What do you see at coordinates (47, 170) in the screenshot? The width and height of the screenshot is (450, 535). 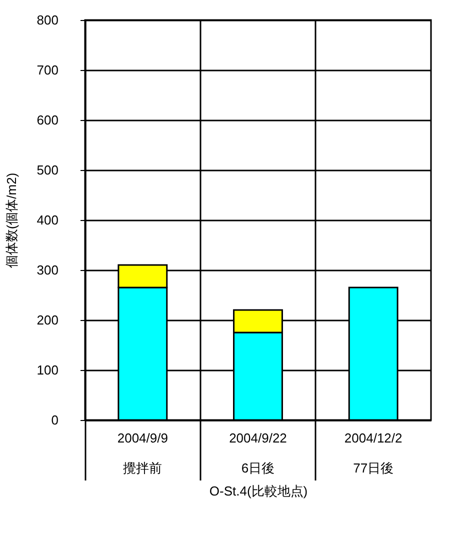 I see `y-tick-label: 500` at bounding box center [47, 170].